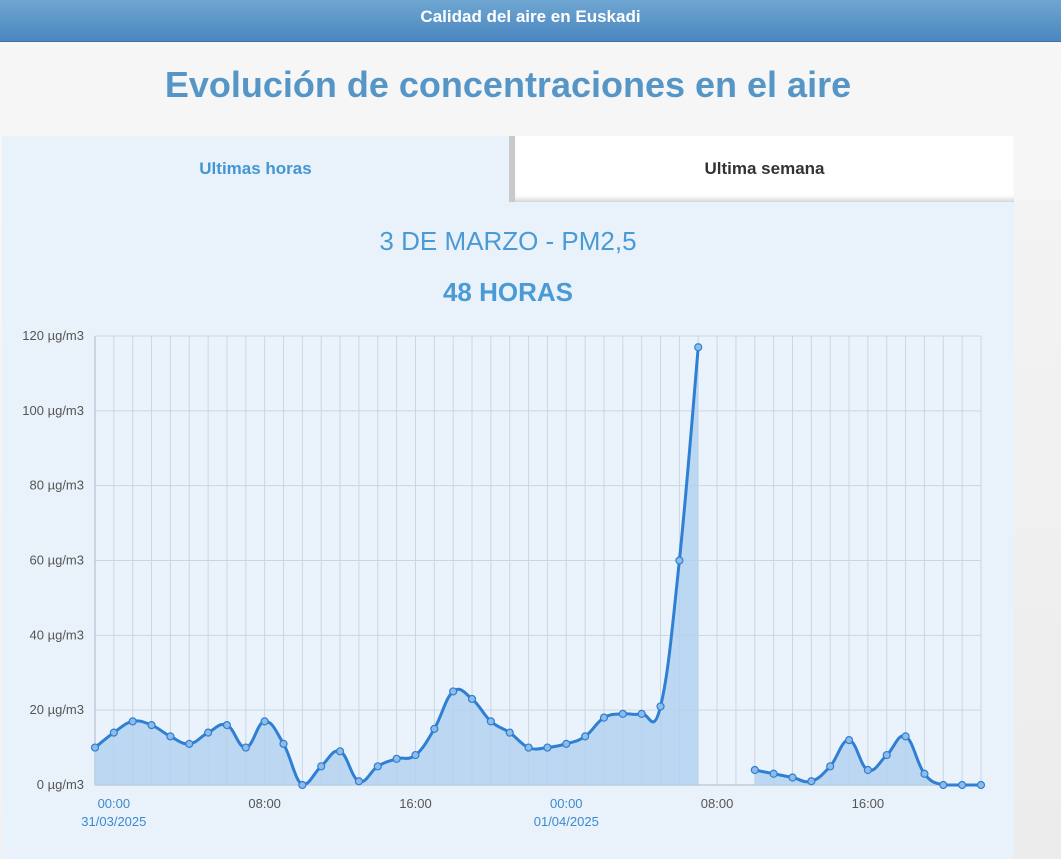 The width and height of the screenshot is (1061, 859). What do you see at coordinates (57, 485) in the screenshot?
I see `y-tick-label: 80 µg/m3` at bounding box center [57, 485].